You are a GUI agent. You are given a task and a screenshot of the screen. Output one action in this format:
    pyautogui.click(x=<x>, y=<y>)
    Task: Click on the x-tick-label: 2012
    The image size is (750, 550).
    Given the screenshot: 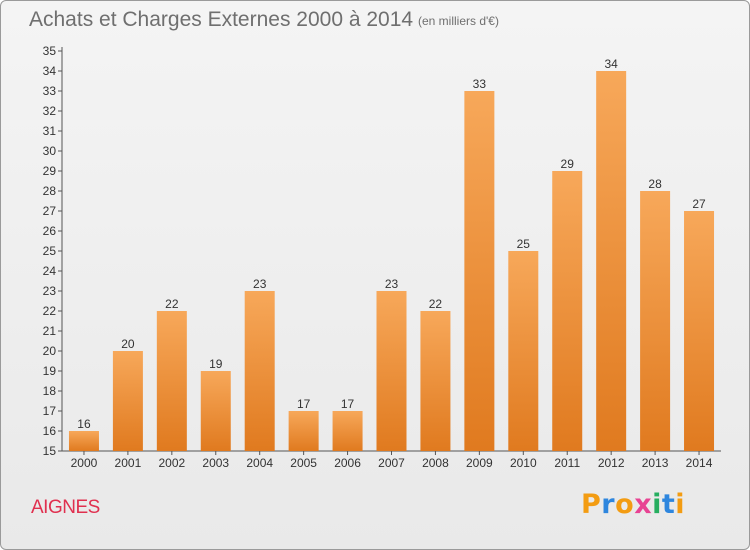 What is the action you would take?
    pyautogui.click(x=611, y=463)
    